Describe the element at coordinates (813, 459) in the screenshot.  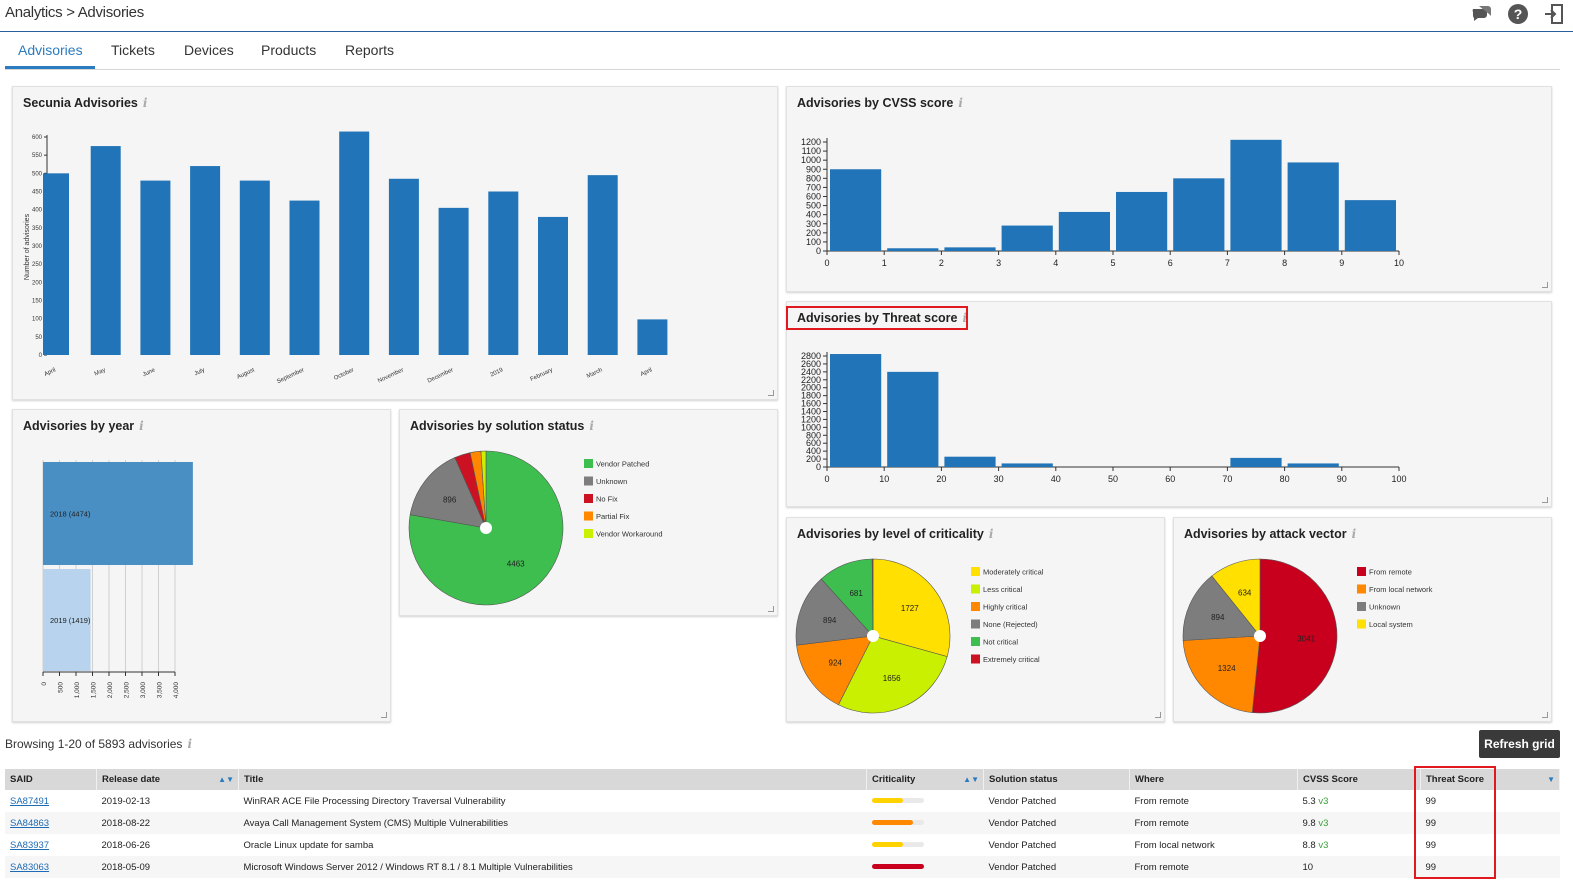
I see `y-tick-label: 200` at that location.